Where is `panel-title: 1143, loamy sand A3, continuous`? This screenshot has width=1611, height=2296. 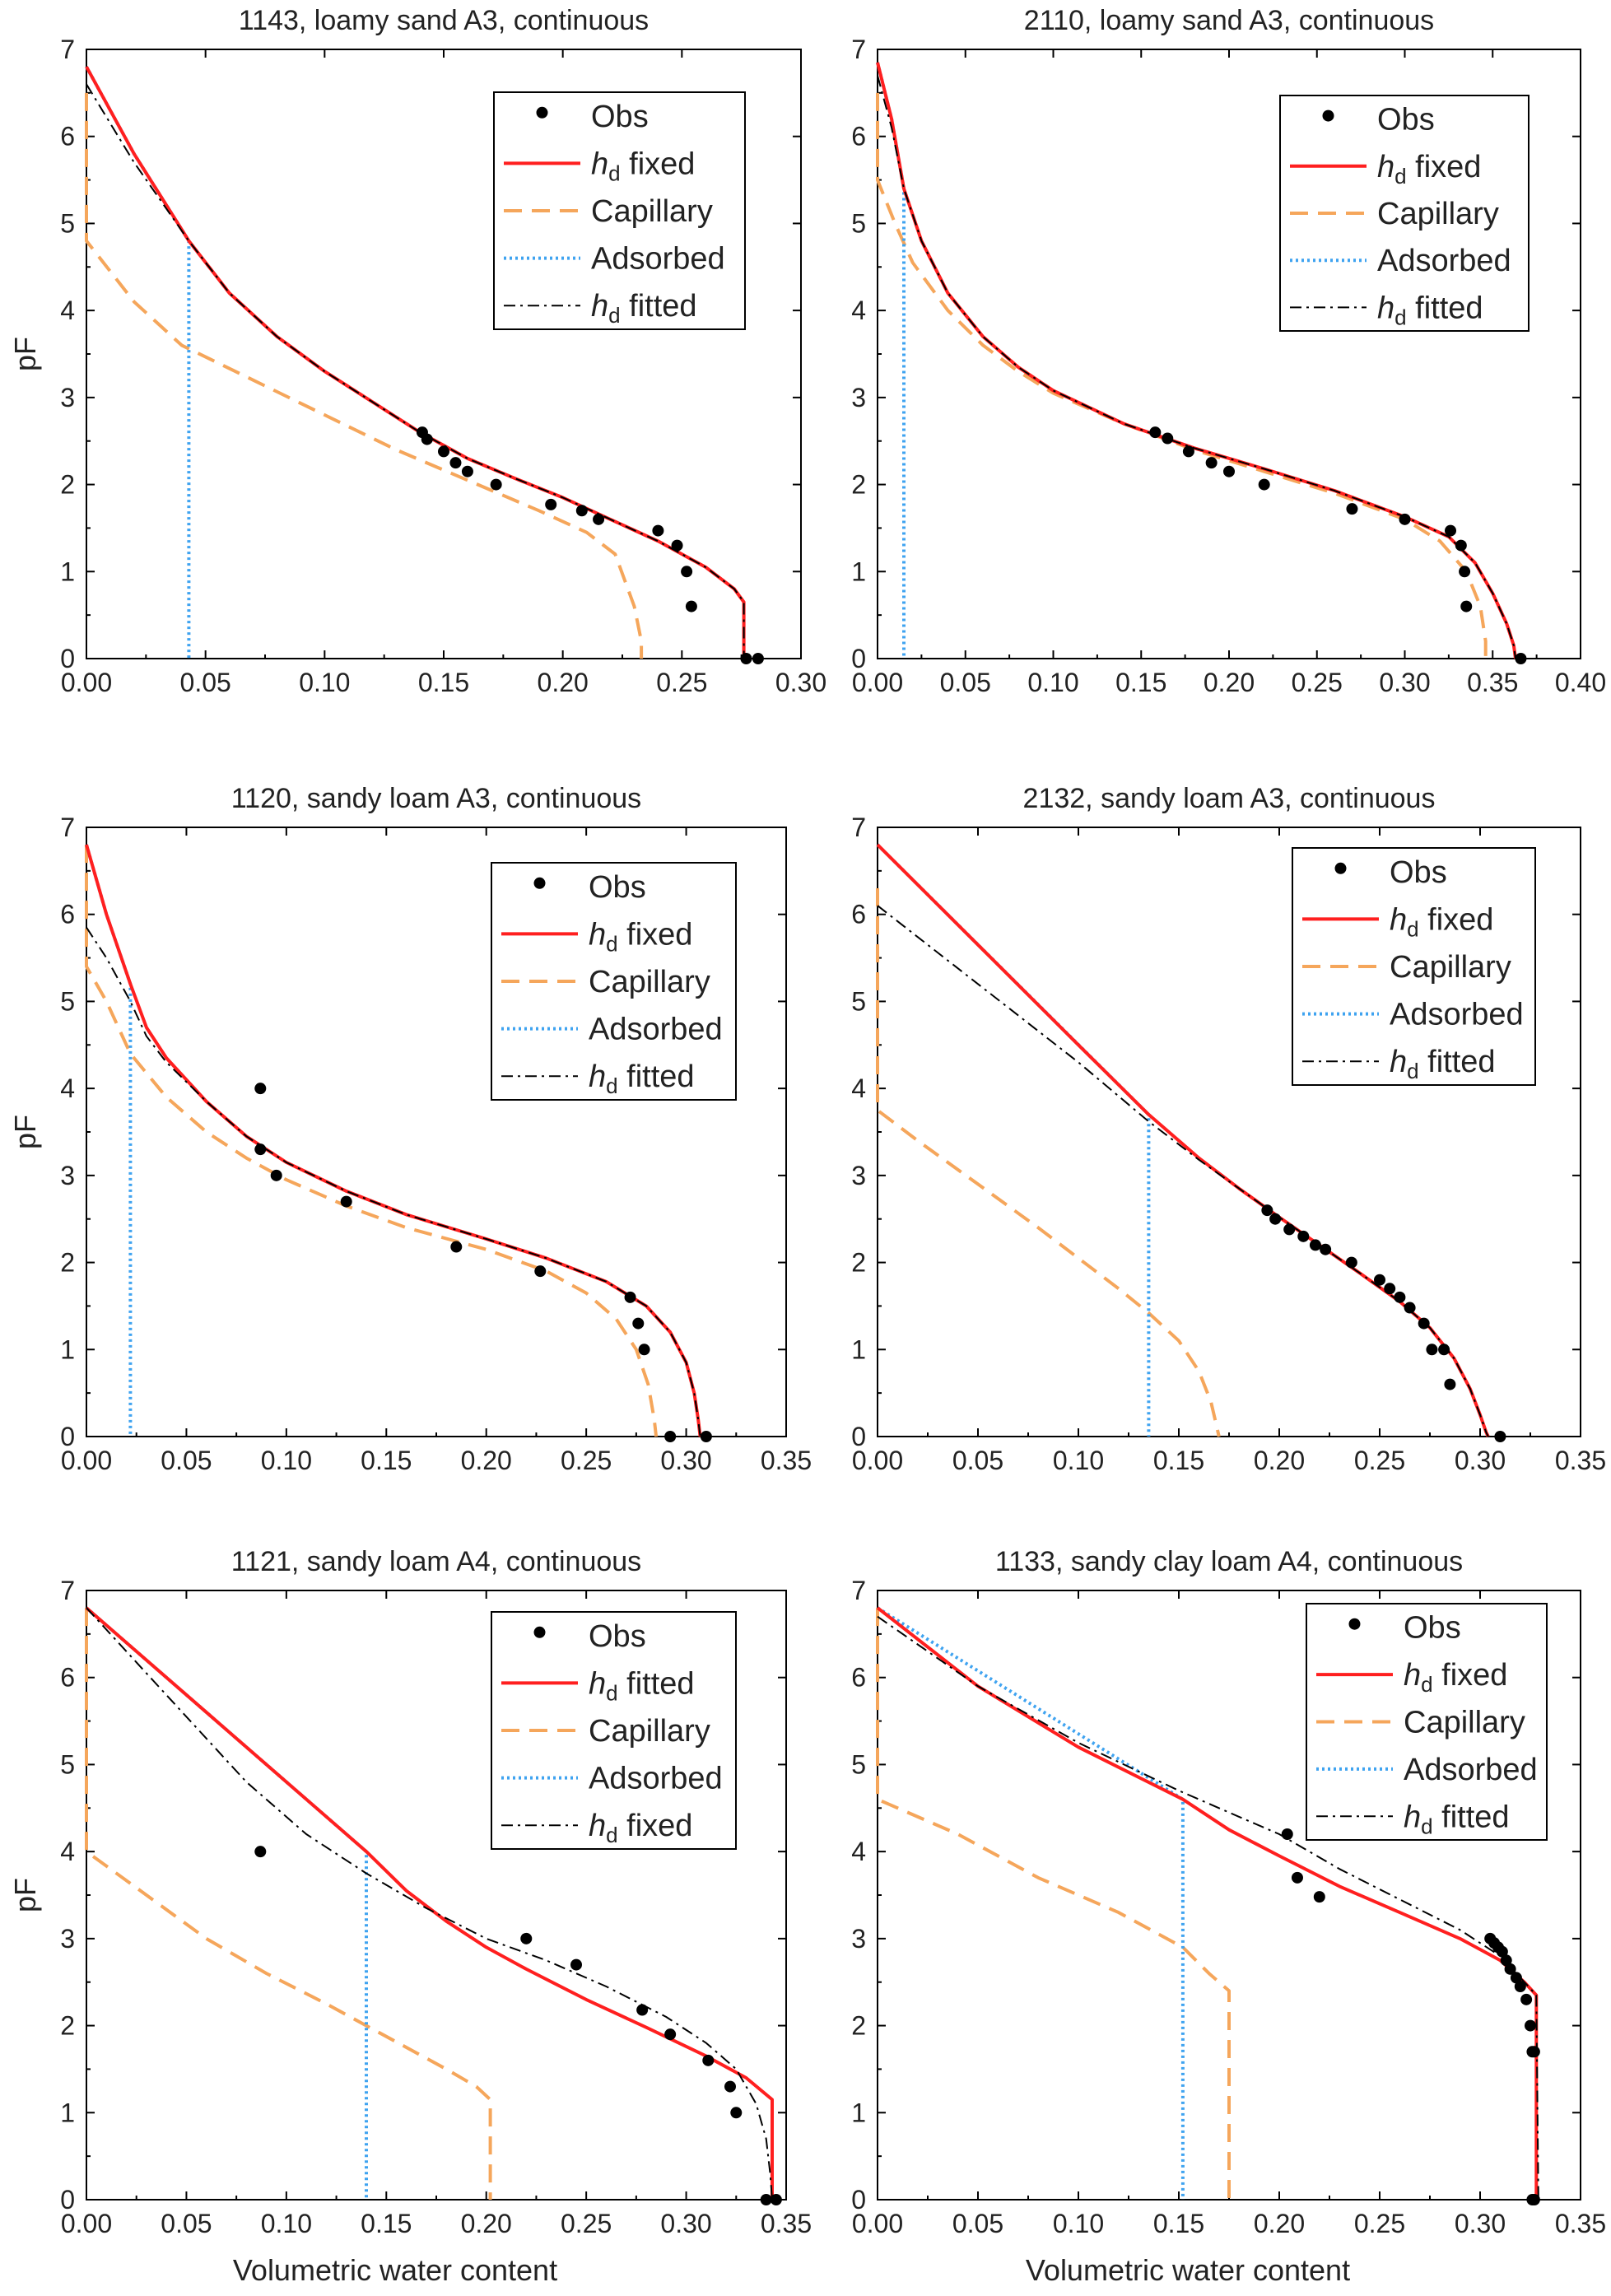
panel-title: 1143, loamy sand A3, continuous is located at coordinates (444, 20).